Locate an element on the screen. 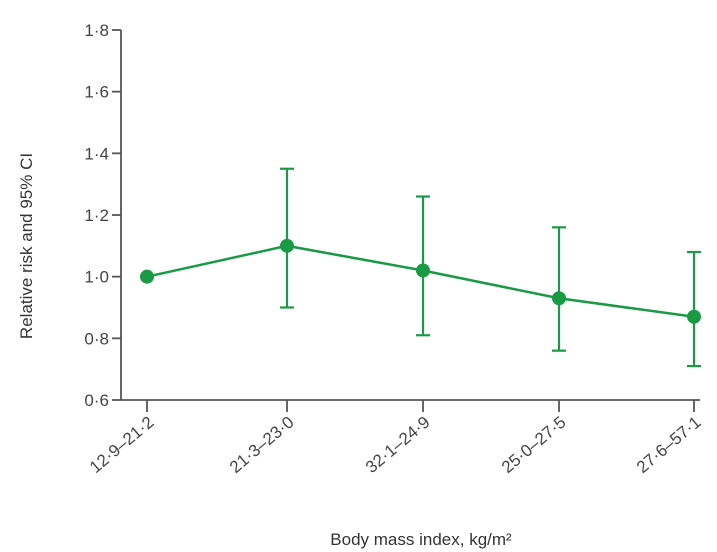  y-tick-label: 0·6 is located at coordinates (96, 400).